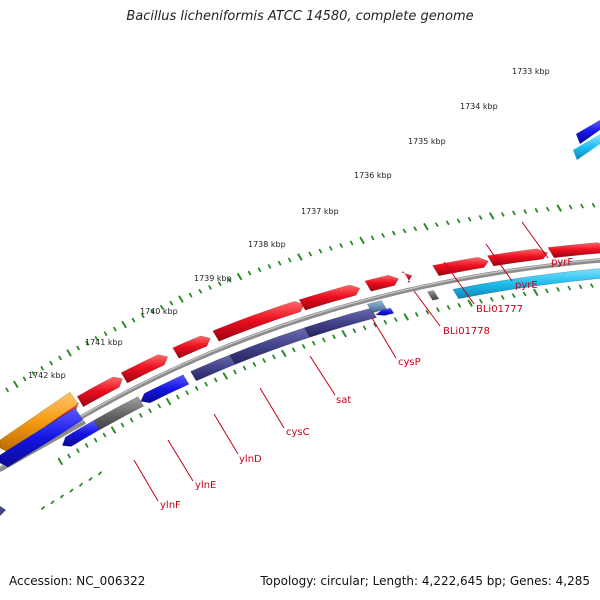 The width and height of the screenshot is (600, 600). What do you see at coordinates (170, 505) in the screenshot?
I see `gene-label-ylnf: ylnF` at bounding box center [170, 505].